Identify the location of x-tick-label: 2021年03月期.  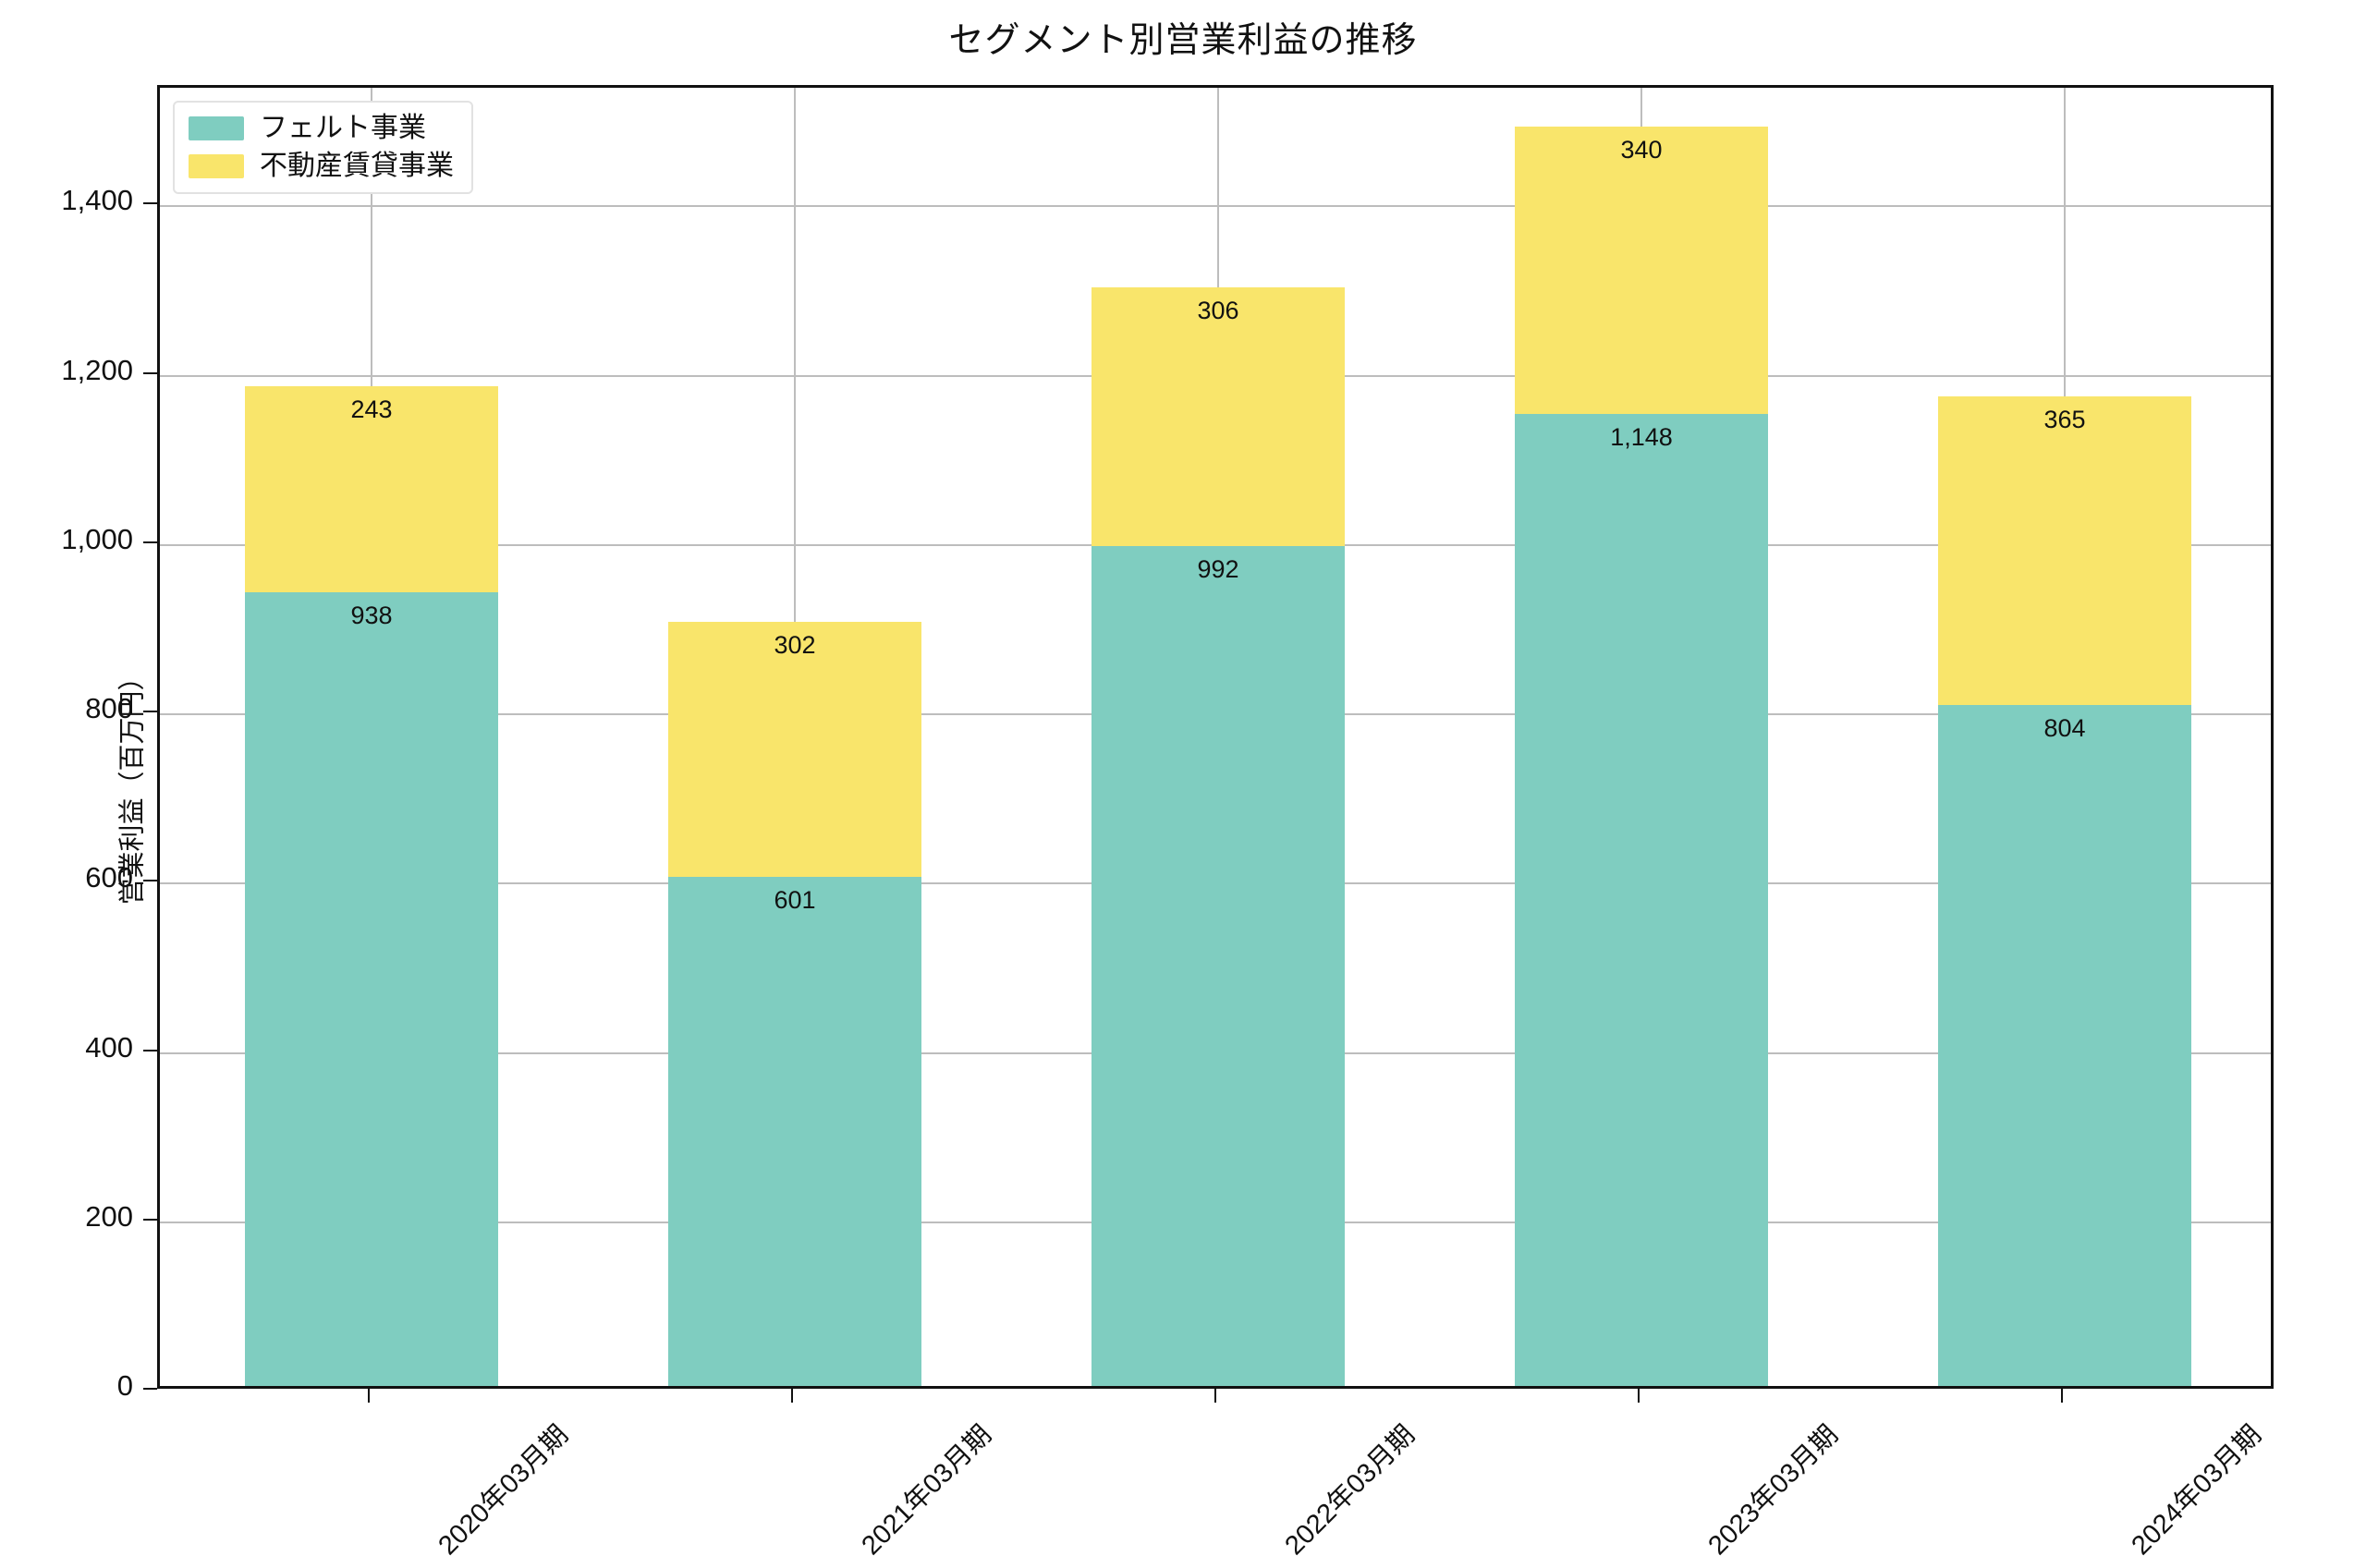
(927, 1490).